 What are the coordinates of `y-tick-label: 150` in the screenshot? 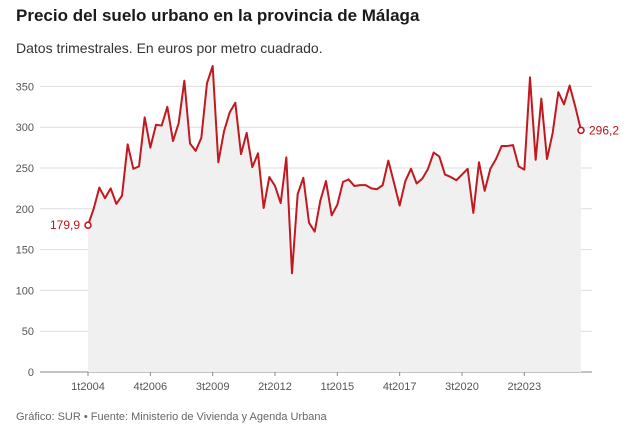 It's located at (25, 251).